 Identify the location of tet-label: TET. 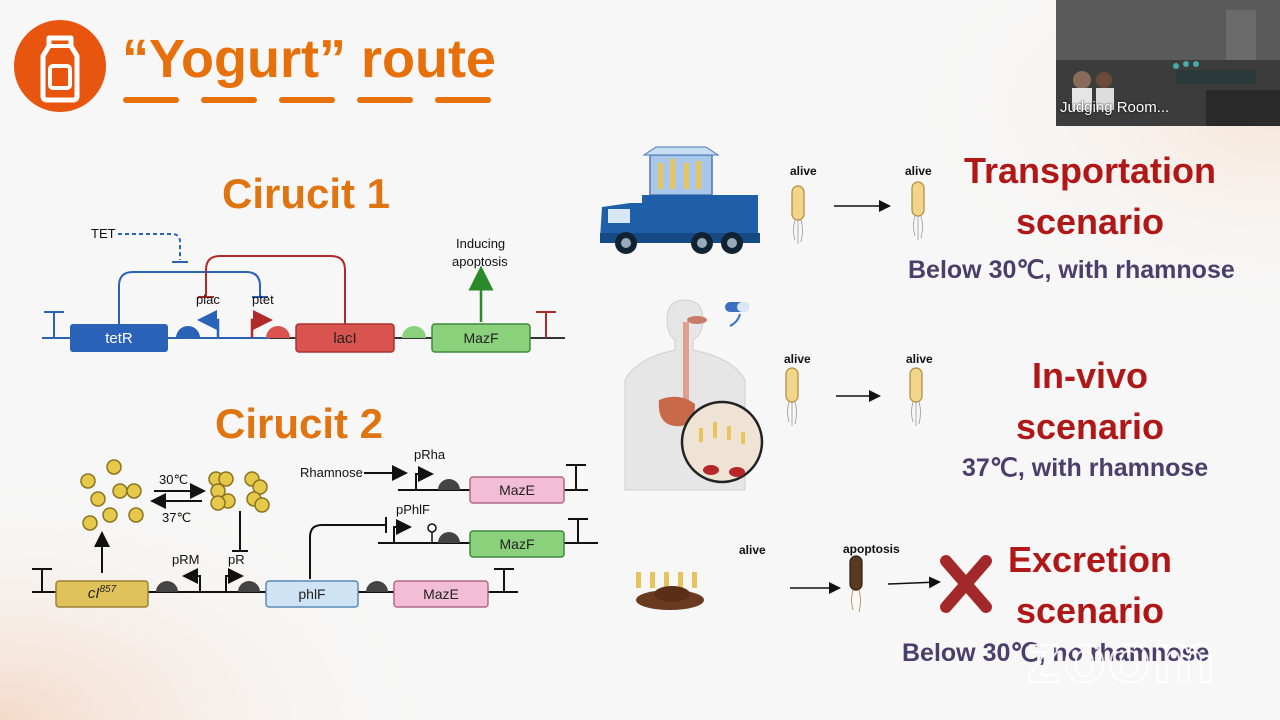
(103, 233).